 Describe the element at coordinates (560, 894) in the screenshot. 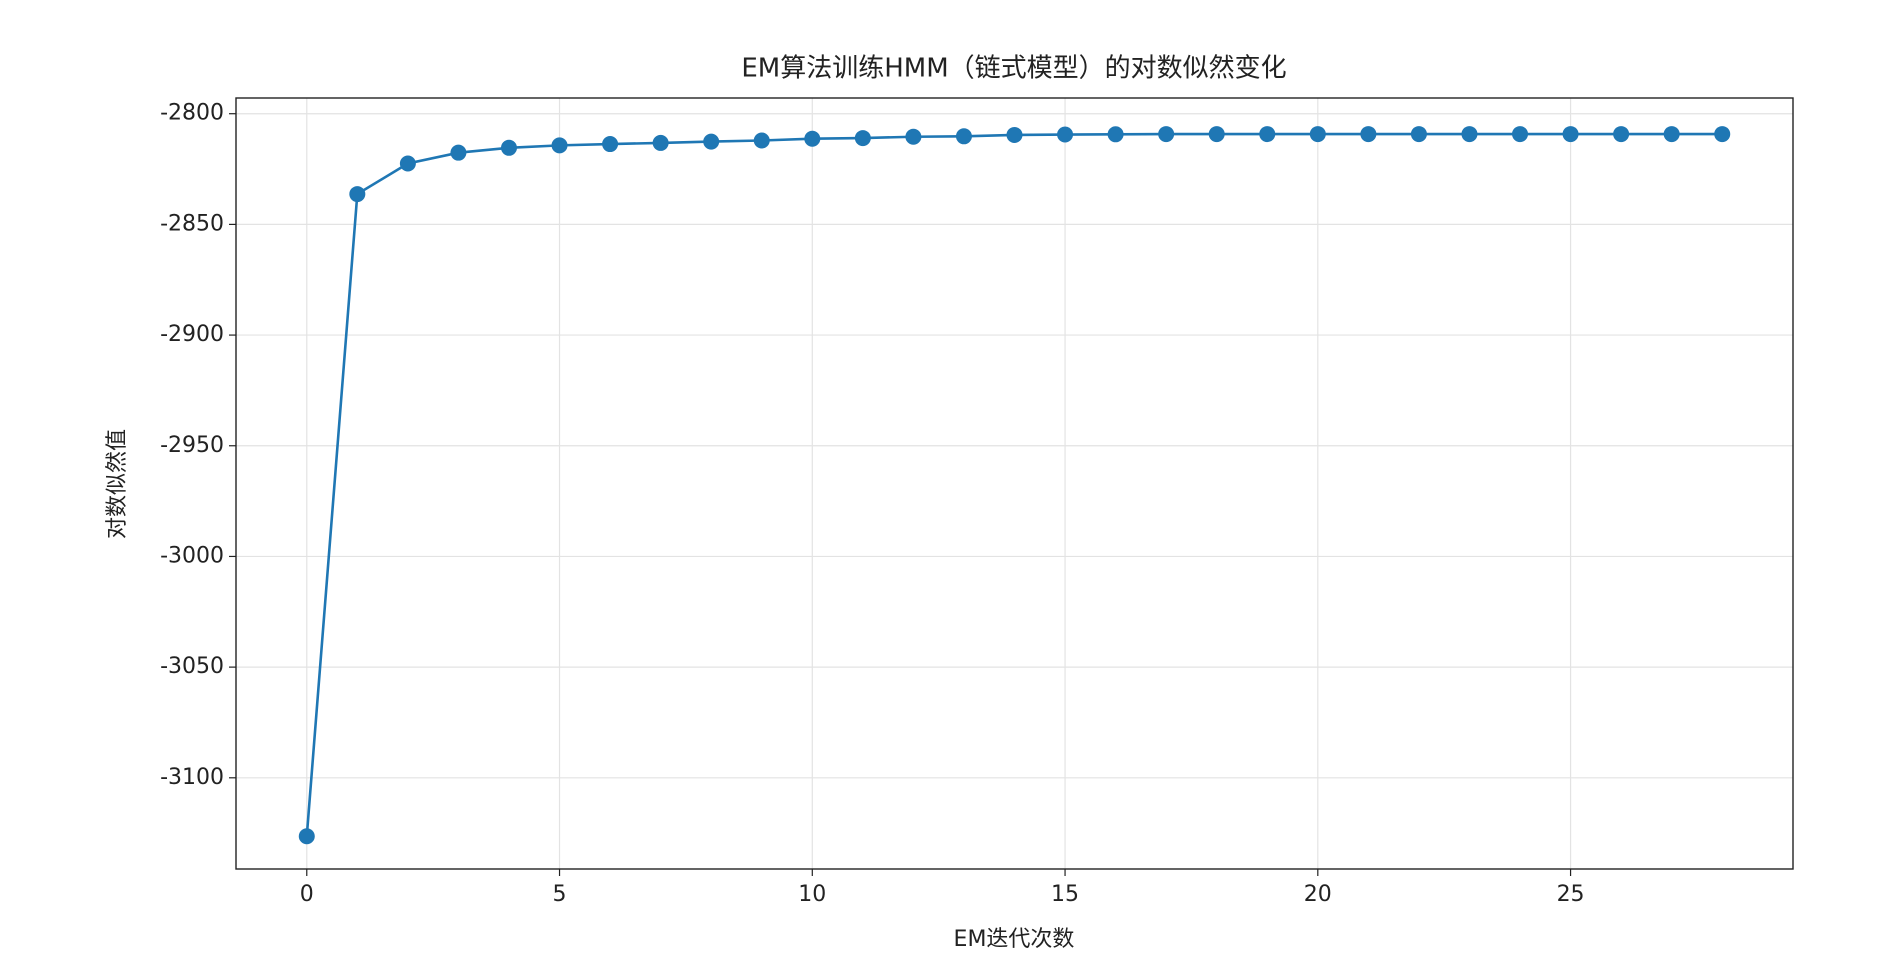

I see `x-tick-label: 5` at that location.